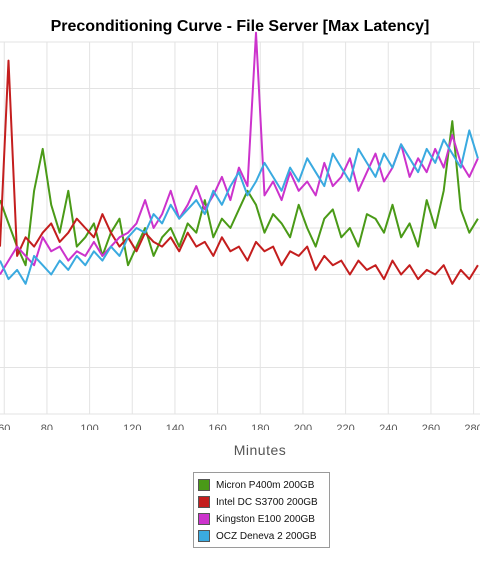 Image resolution: width=480 pixels, height=572 pixels. I want to click on x-tick-label: 260, so click(431, 426).